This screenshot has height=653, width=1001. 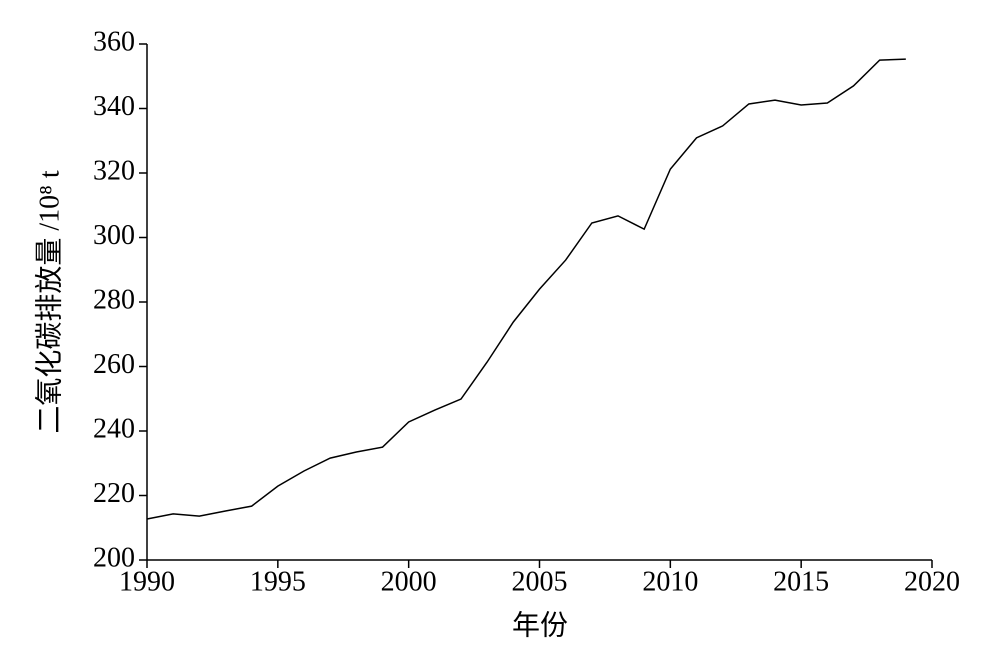 What do you see at coordinates (932, 581) in the screenshot?
I see `x-tick-label: 2020` at bounding box center [932, 581].